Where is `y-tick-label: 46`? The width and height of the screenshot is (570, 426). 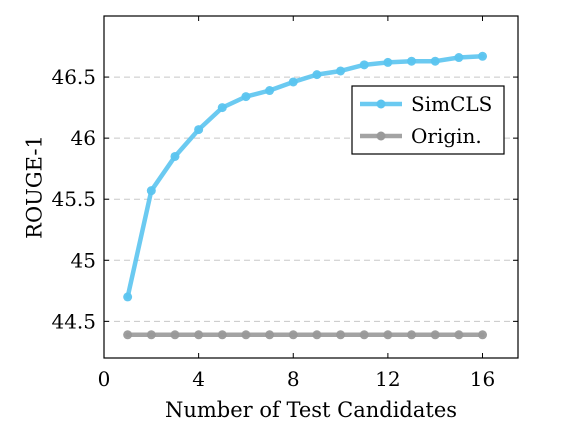 y-tick-label: 46 is located at coordinates (83, 138).